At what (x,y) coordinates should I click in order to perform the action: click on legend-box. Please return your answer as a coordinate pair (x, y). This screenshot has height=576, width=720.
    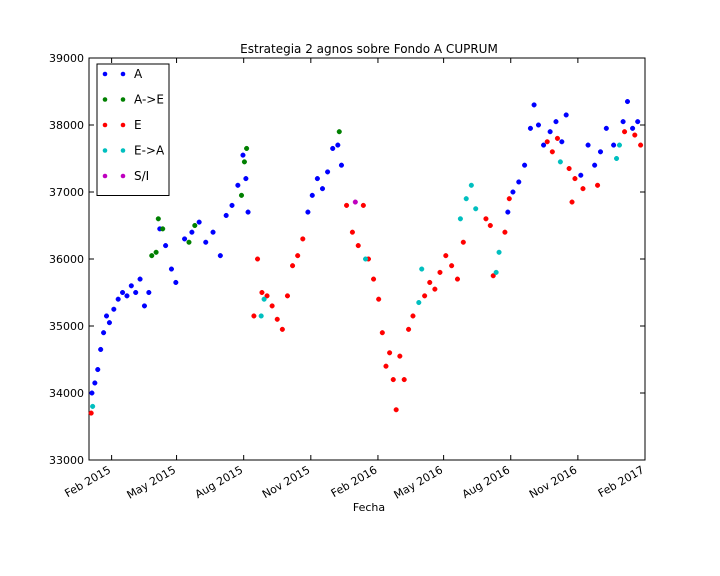
    Looking at the image, I should click on (133, 129).